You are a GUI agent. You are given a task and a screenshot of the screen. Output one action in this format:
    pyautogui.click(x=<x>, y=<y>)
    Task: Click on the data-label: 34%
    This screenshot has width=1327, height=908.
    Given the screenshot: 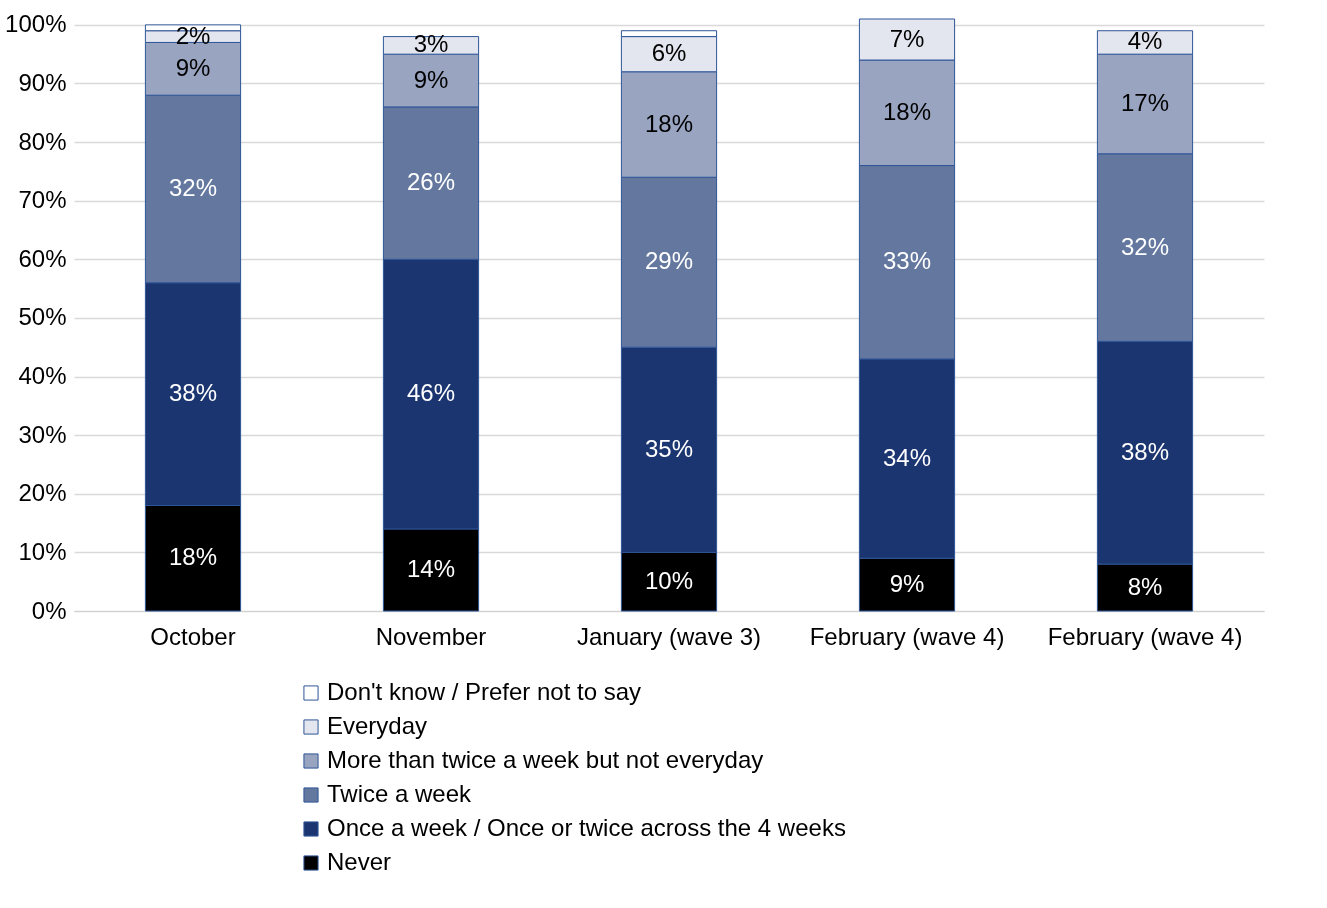 What is the action you would take?
    pyautogui.click(x=907, y=457)
    